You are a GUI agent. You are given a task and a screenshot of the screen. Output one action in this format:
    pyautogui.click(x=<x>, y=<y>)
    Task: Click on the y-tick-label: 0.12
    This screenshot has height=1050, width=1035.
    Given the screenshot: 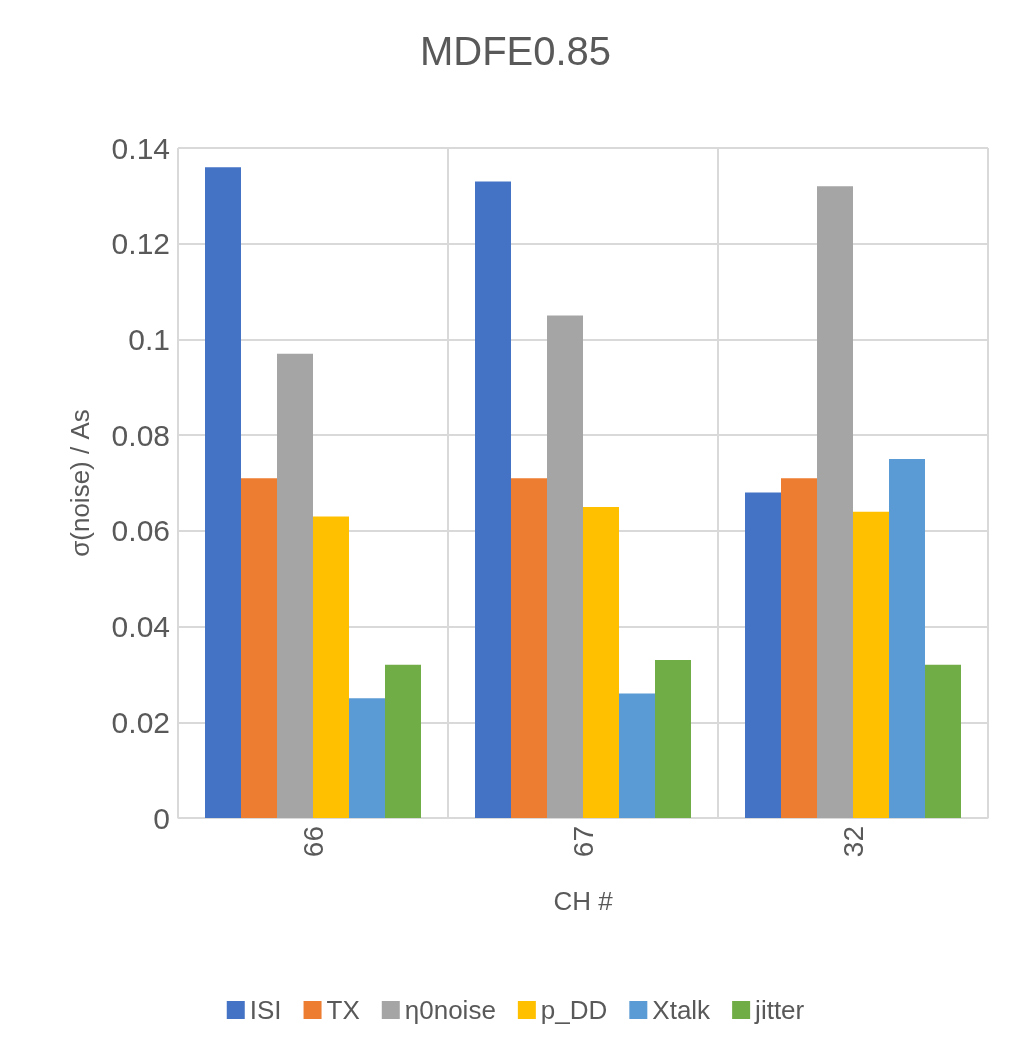 What is the action you would take?
    pyautogui.click(x=140, y=244)
    